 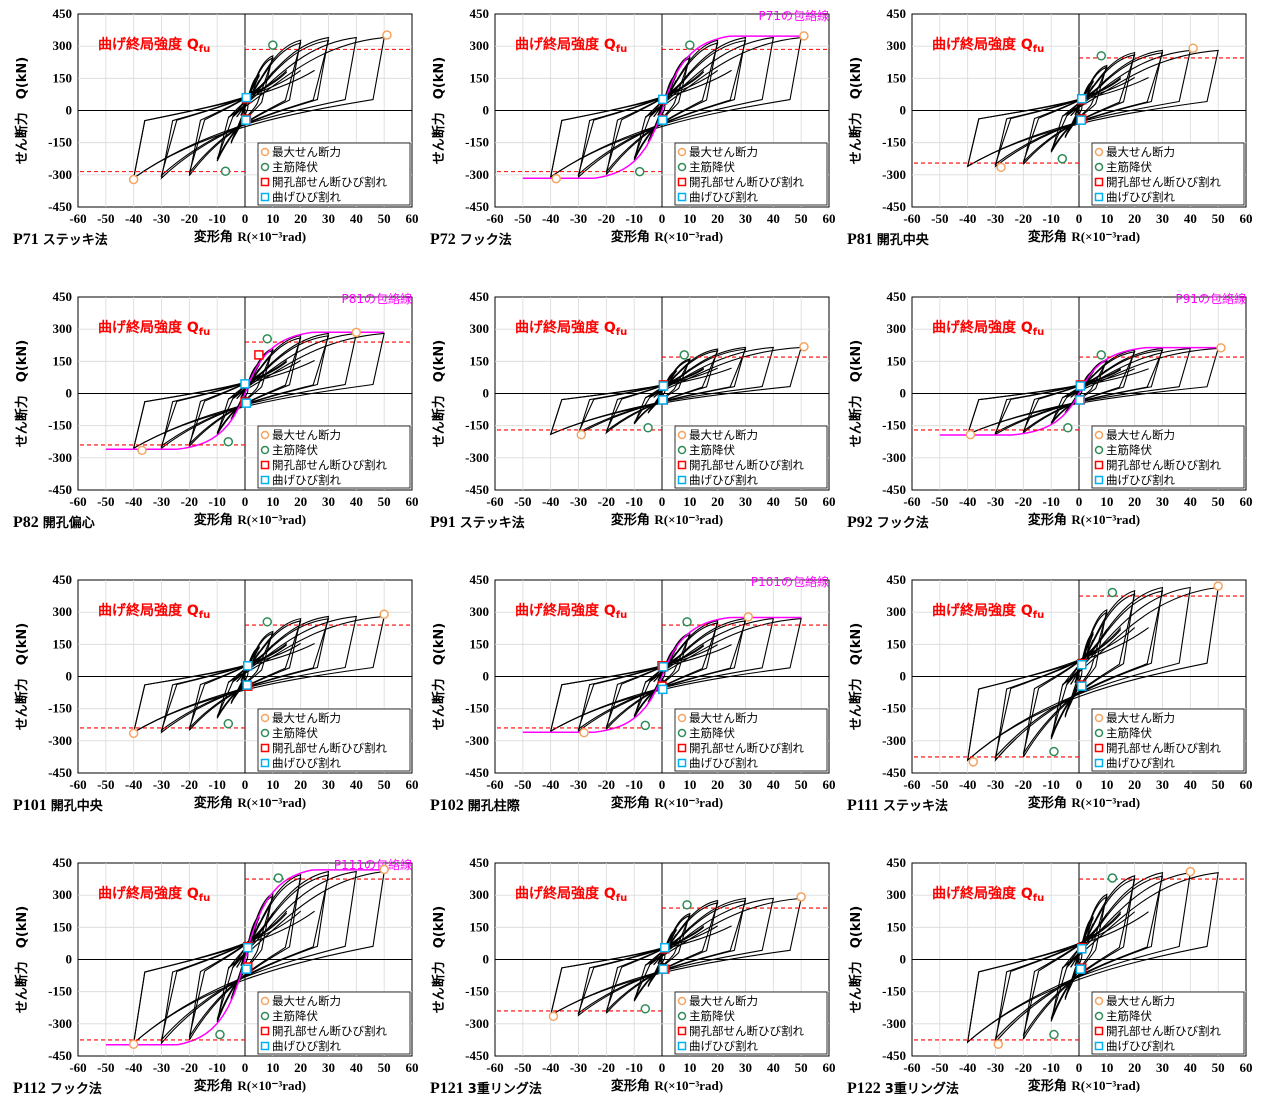 I want to click on envelope-label: P81の包絡線, so click(x=376, y=298).